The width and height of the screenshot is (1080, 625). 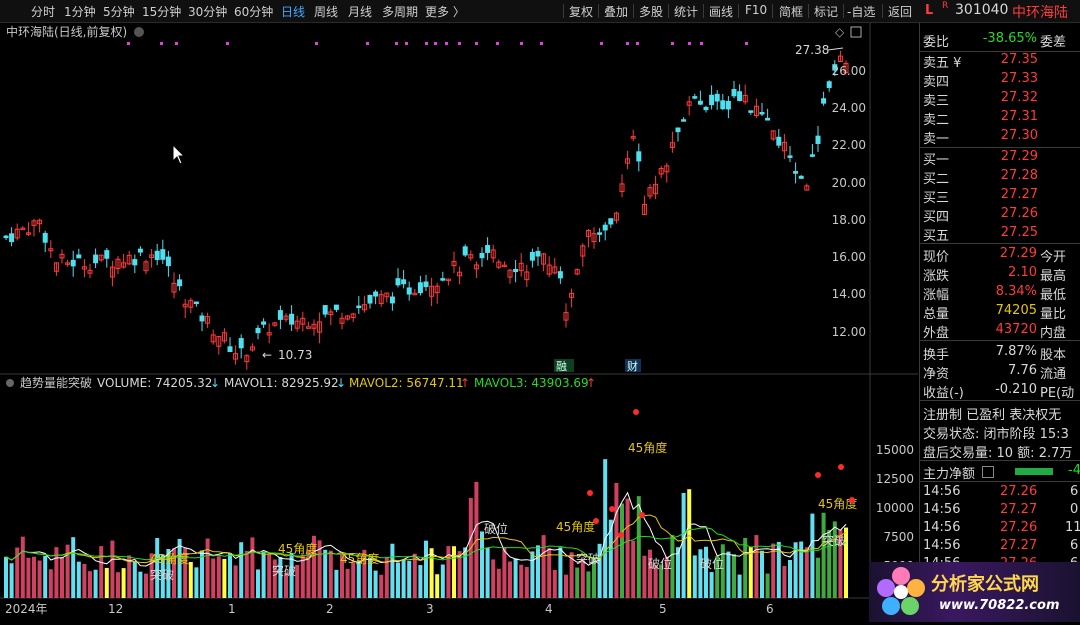 I want to click on tab-monthly: 月线, so click(x=360, y=12).